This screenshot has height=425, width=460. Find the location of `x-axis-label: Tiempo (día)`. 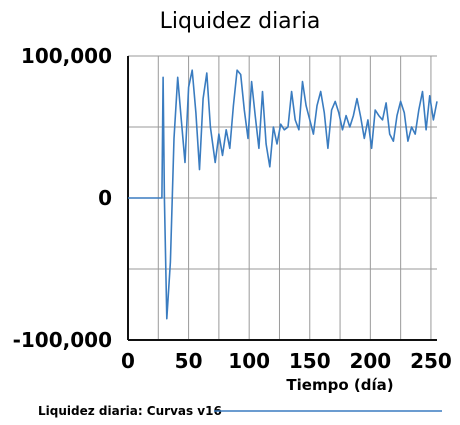

x-axis-label: Tiempo (día) is located at coordinates (339, 385).